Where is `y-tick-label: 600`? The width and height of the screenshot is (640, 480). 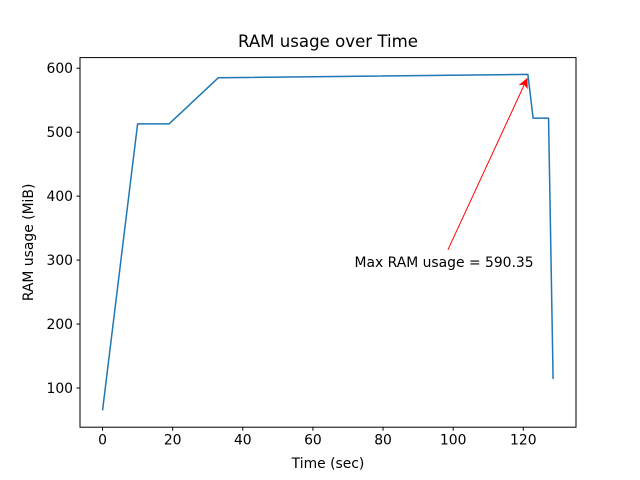
y-tick-label: 600 is located at coordinates (59, 69).